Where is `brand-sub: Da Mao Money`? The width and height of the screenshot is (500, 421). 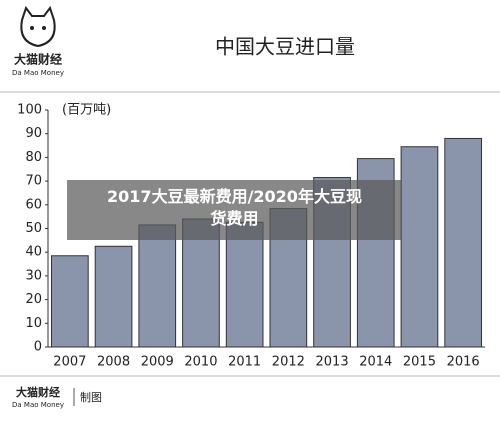 brand-sub: Da Mao Money is located at coordinates (38, 73).